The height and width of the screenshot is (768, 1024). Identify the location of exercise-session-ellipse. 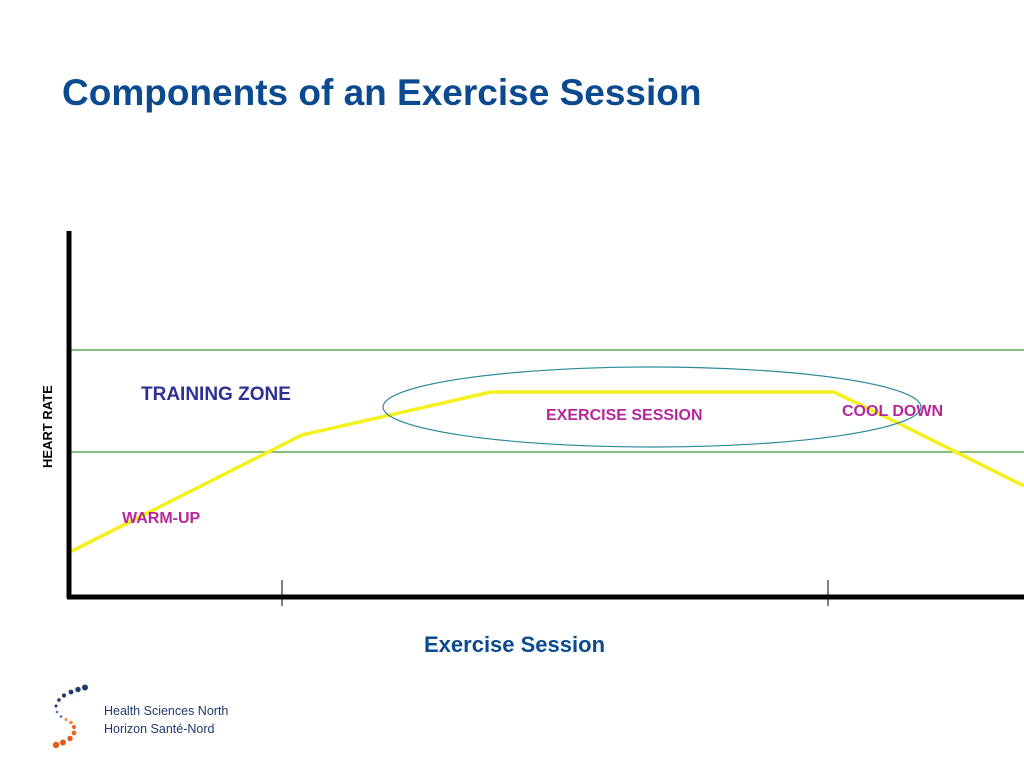
(652, 407).